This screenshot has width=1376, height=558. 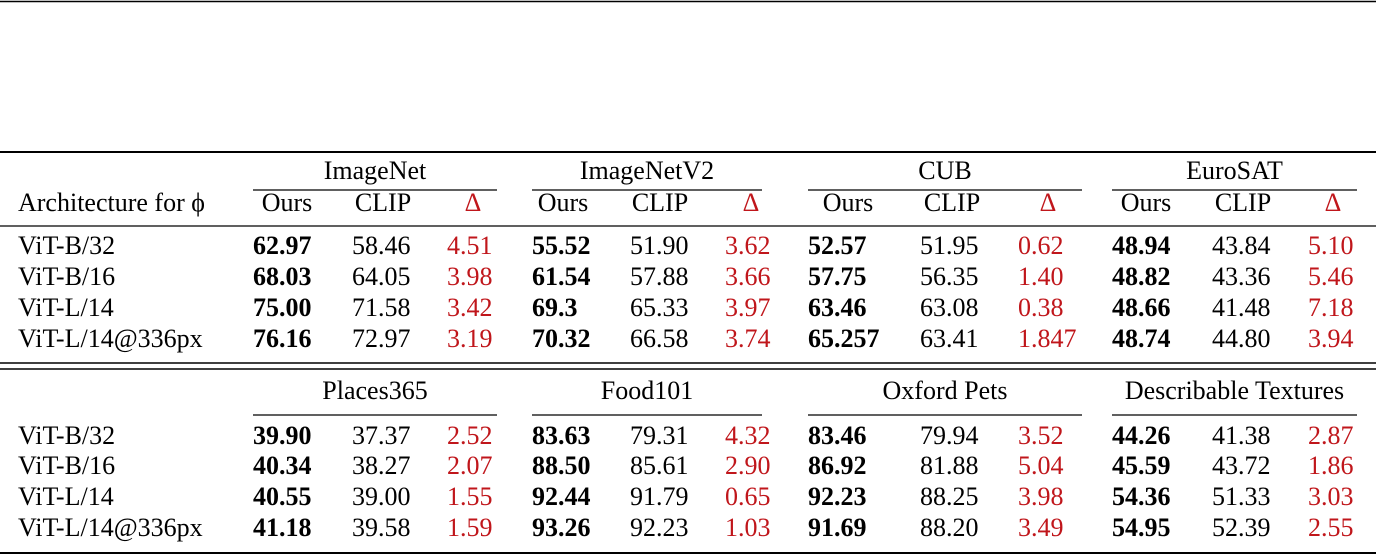 What do you see at coordinates (282, 435) in the screenshot?
I see `cell: 39.90` at bounding box center [282, 435].